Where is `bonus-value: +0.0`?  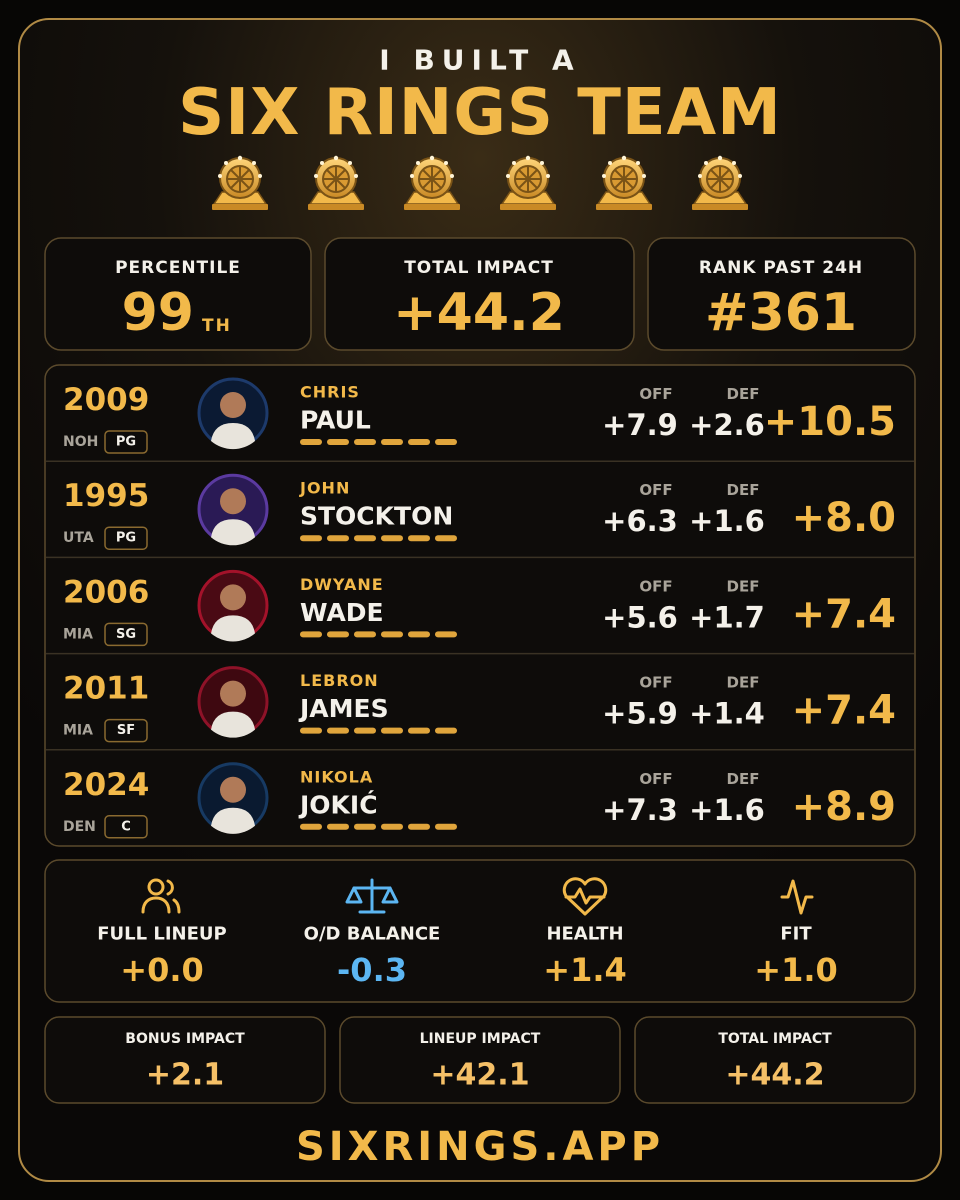
bonus-value: +0.0 is located at coordinates (162, 970).